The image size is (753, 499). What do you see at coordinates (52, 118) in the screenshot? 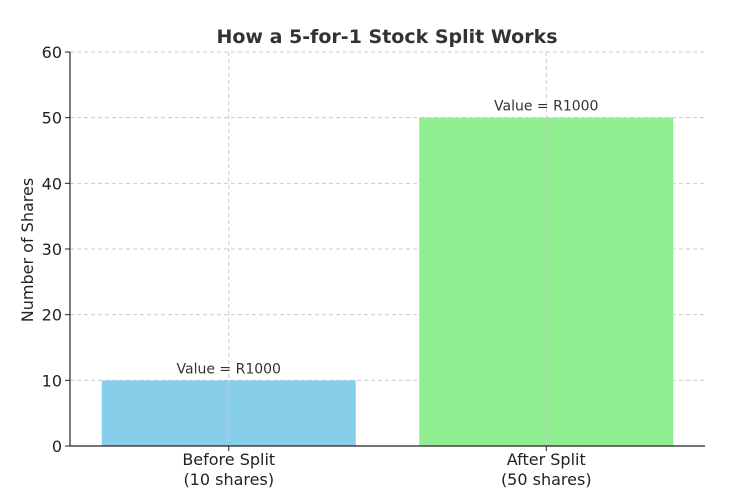
I see `y-tick-label: 50` at bounding box center [52, 118].